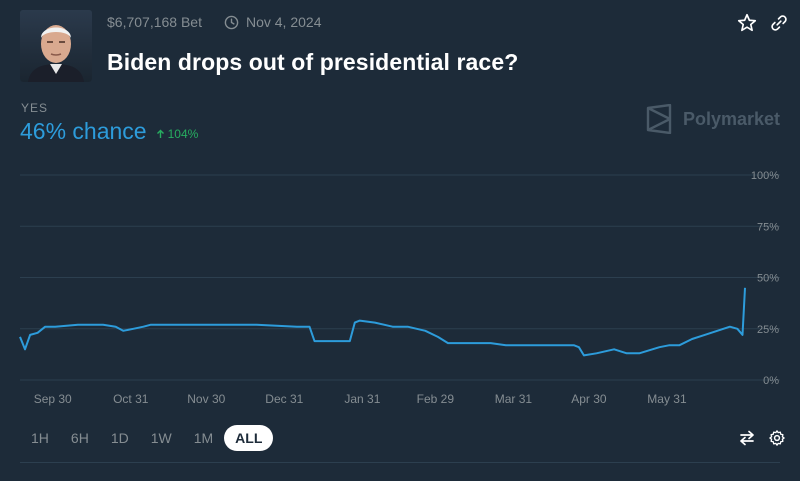  I want to click on y-tick-label: 25%, so click(768, 330).